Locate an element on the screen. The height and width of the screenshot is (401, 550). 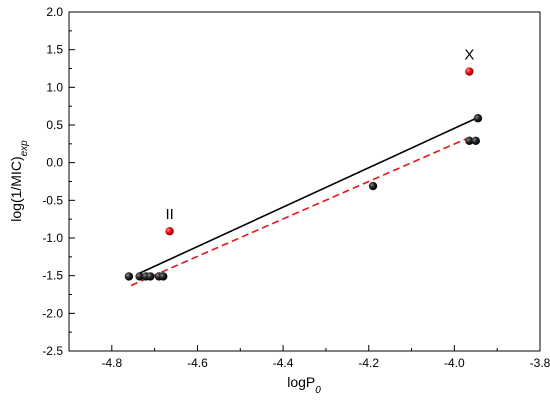
y-axis-title-main: log(1/MIC) is located at coordinates (16, 188).